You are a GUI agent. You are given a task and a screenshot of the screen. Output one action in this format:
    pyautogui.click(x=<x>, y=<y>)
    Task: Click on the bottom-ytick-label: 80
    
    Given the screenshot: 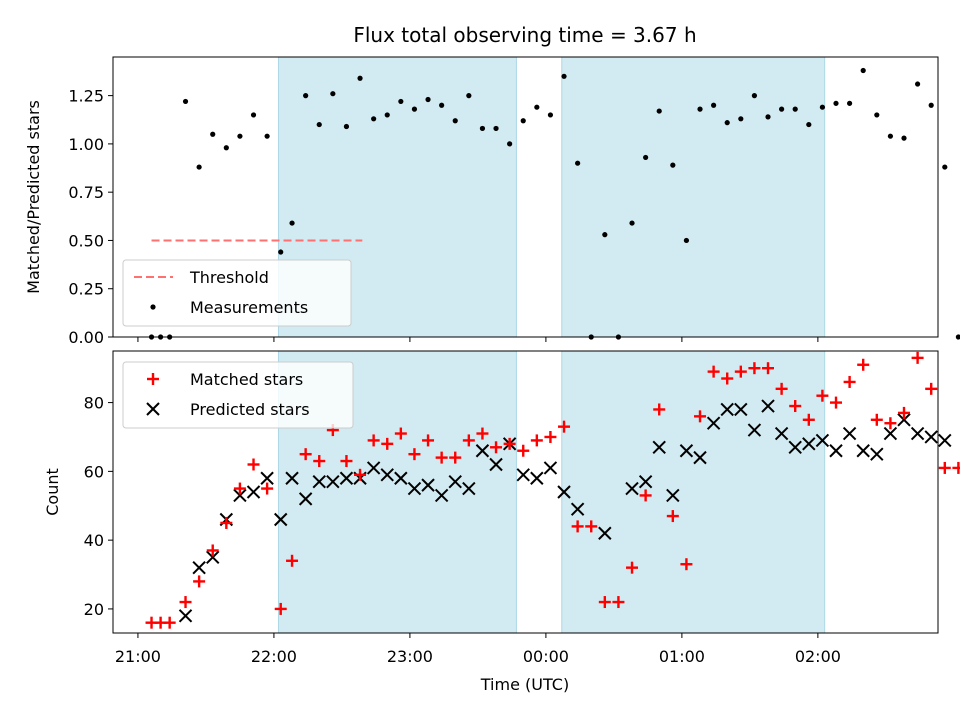 What is the action you would take?
    pyautogui.click(x=94, y=403)
    